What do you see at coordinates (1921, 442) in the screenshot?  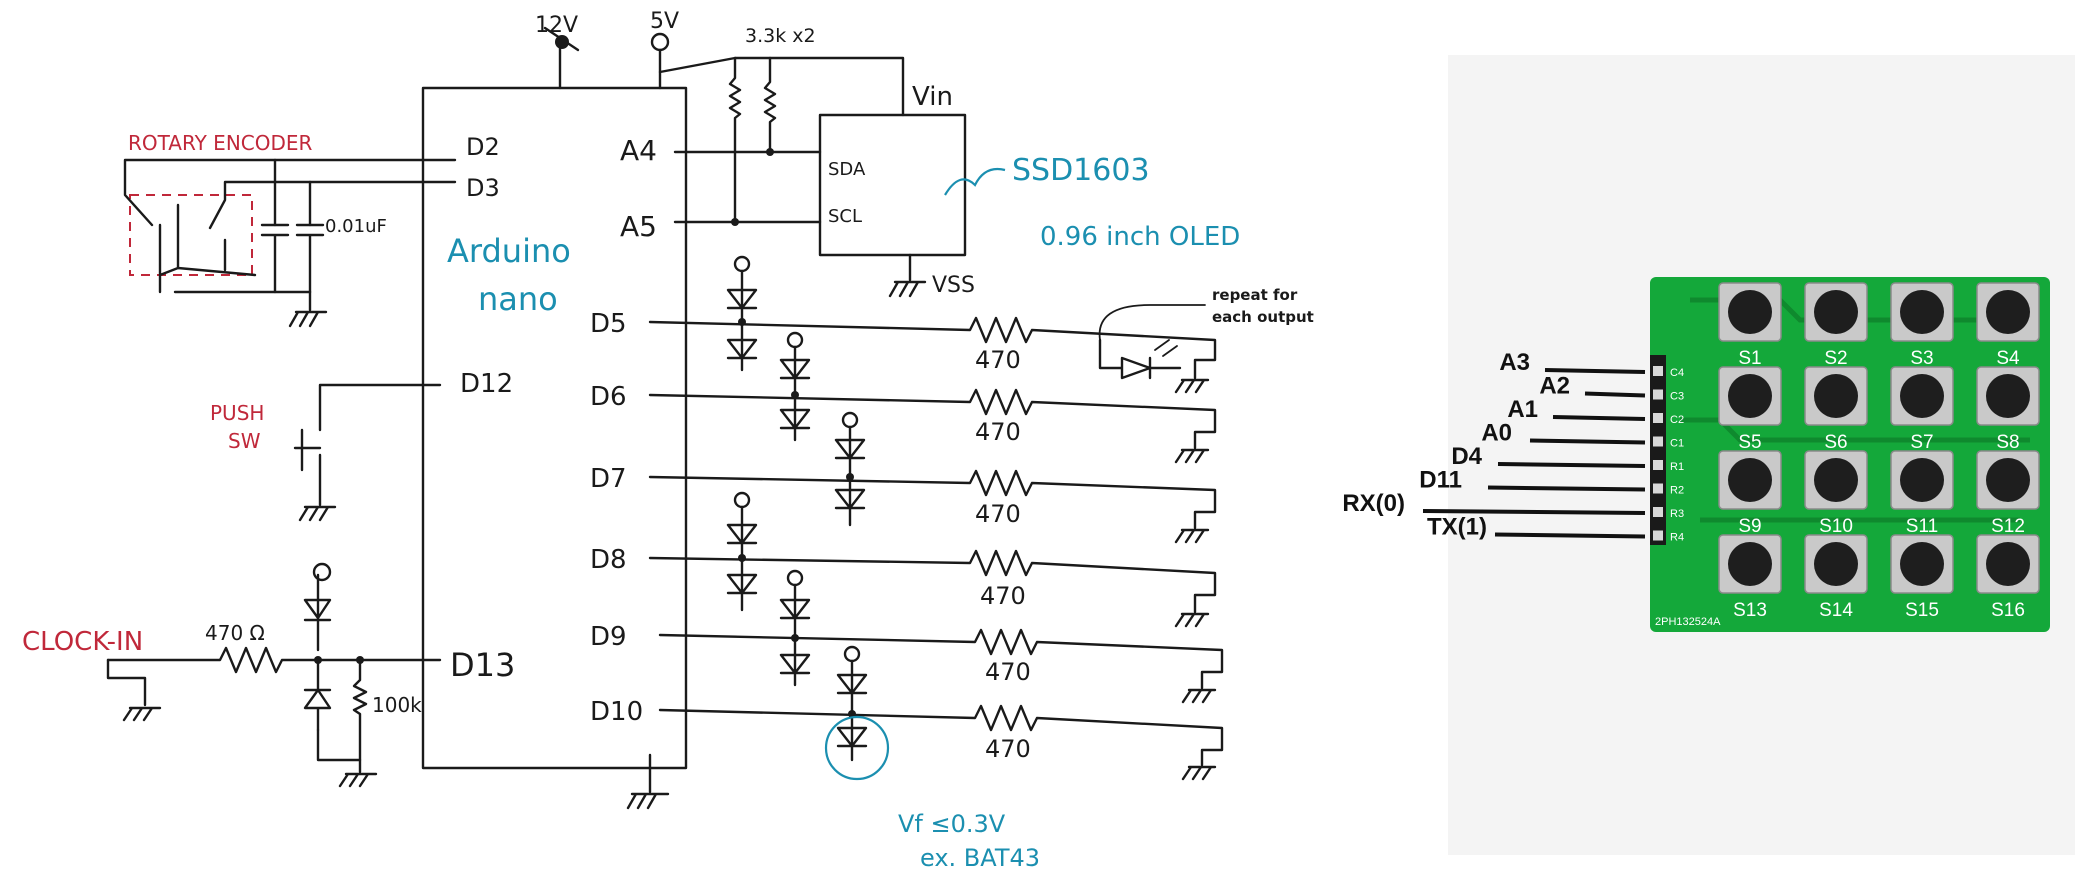 I see `button-label: S7` at bounding box center [1921, 442].